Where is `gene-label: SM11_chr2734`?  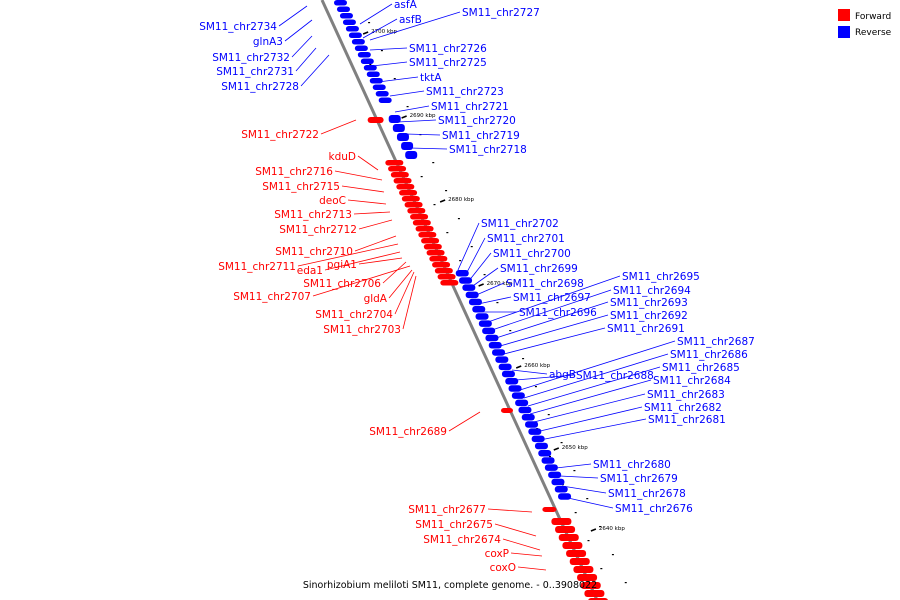
gene-label: SM11_chr2734 is located at coordinates (238, 27).